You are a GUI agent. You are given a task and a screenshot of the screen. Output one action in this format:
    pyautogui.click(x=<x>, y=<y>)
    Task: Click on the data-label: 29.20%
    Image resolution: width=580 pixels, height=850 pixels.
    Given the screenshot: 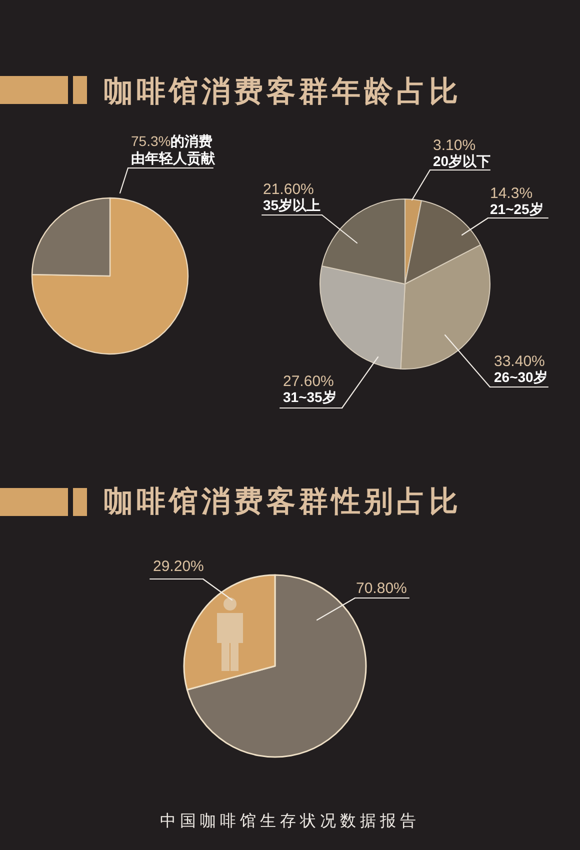 What is the action you would take?
    pyautogui.click(x=178, y=566)
    